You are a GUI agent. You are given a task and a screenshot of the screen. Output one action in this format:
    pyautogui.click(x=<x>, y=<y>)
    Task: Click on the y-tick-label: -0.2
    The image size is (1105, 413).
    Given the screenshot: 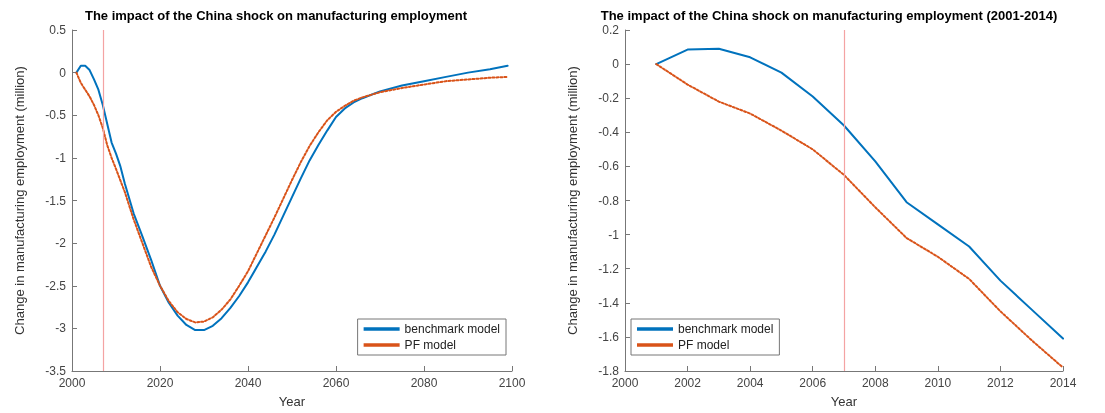 What is the action you would take?
    pyautogui.click(x=609, y=98)
    